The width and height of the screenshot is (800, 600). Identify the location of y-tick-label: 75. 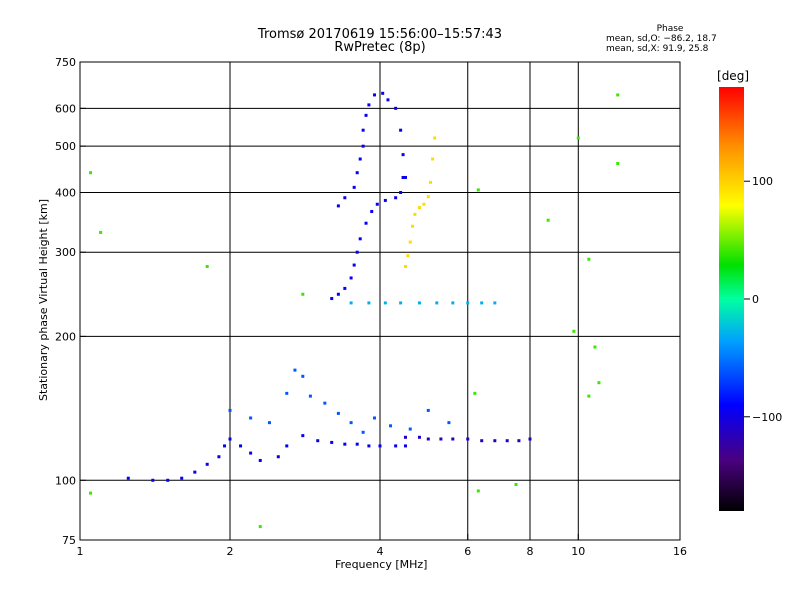
(69, 540).